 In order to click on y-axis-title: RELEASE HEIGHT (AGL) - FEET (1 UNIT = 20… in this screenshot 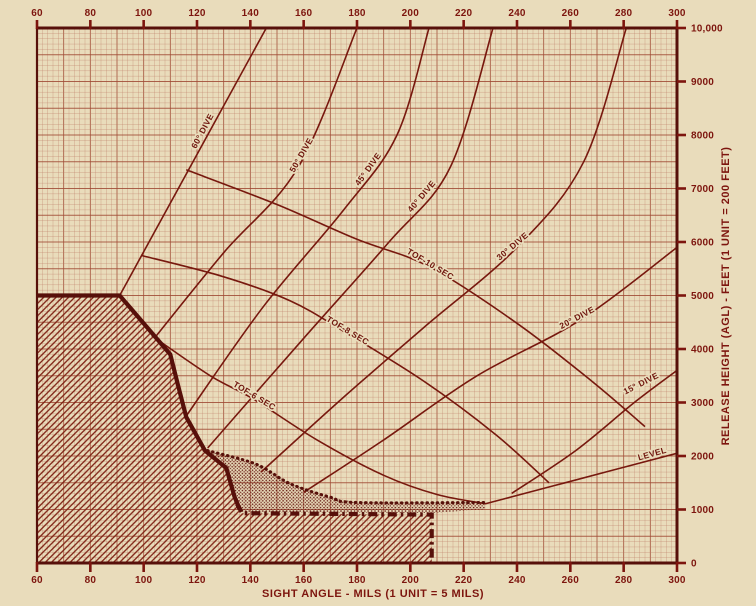, I will do `click(726, 296)`.